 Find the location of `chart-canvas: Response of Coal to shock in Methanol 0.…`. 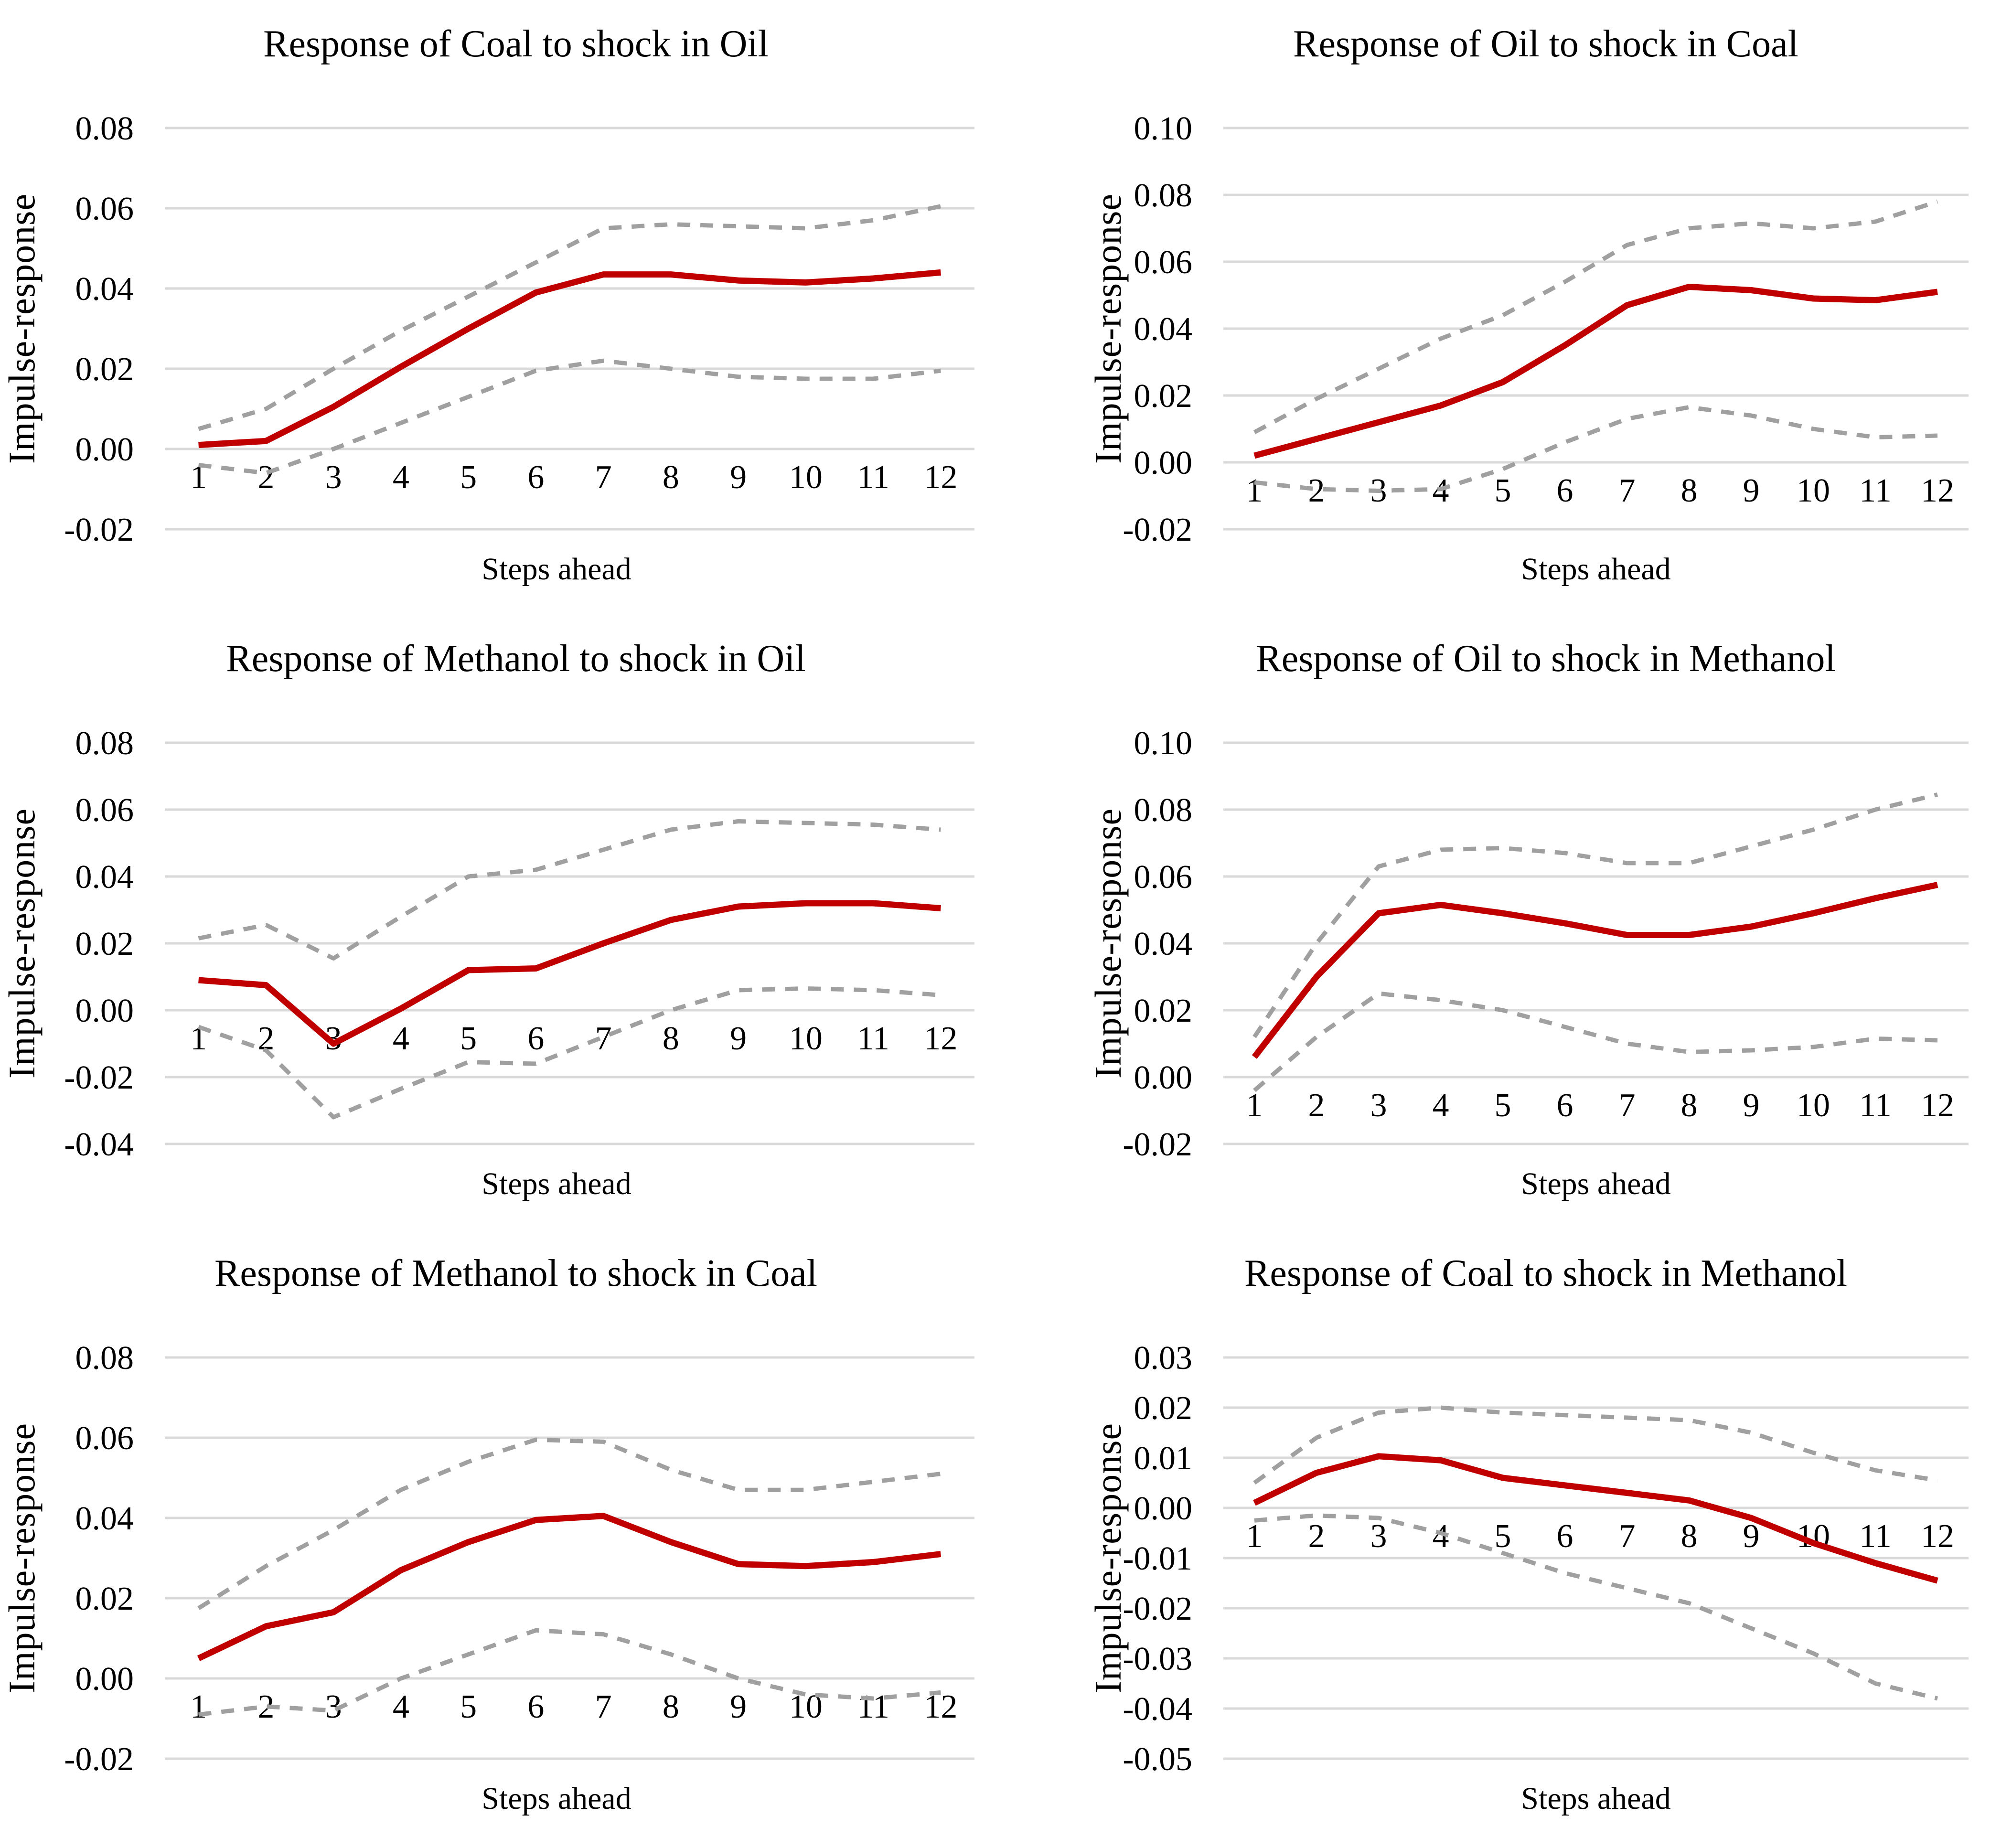

chart-canvas: Response of Coal to shock in Methanol 0.… is located at coordinates (1528, 1534).